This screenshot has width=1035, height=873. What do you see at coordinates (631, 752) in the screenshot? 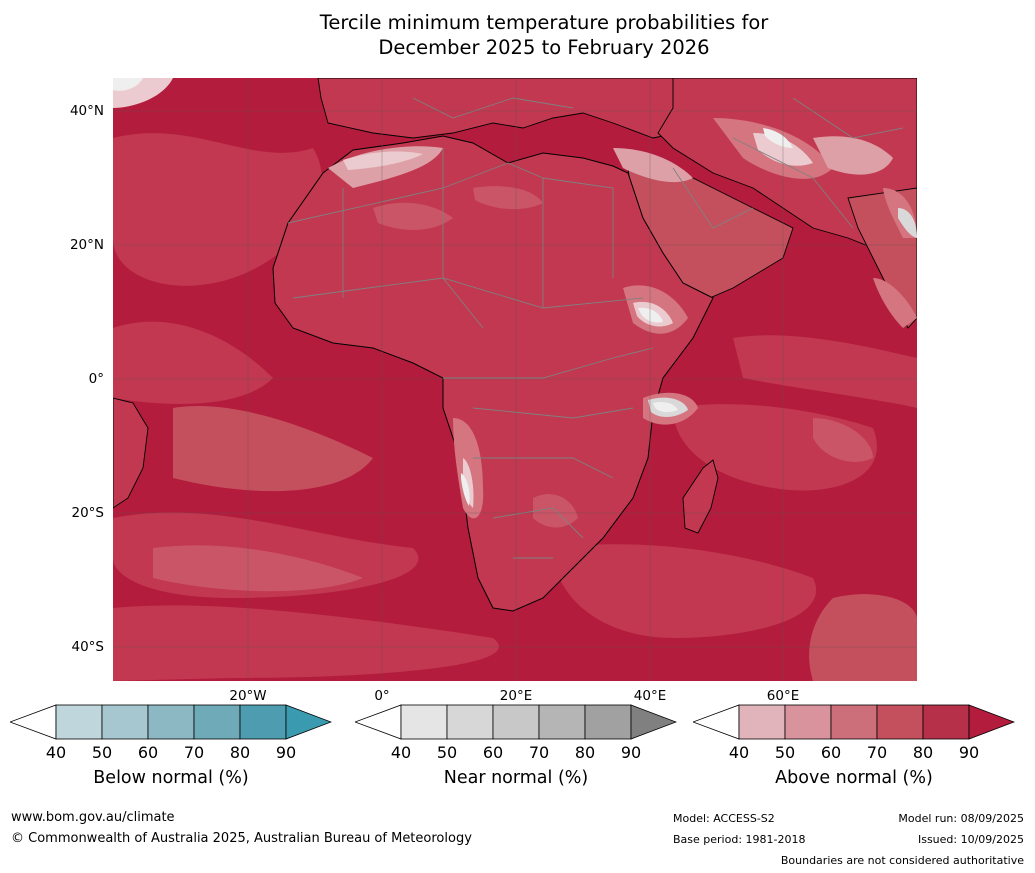
I see `near-tick: 90` at bounding box center [631, 752].